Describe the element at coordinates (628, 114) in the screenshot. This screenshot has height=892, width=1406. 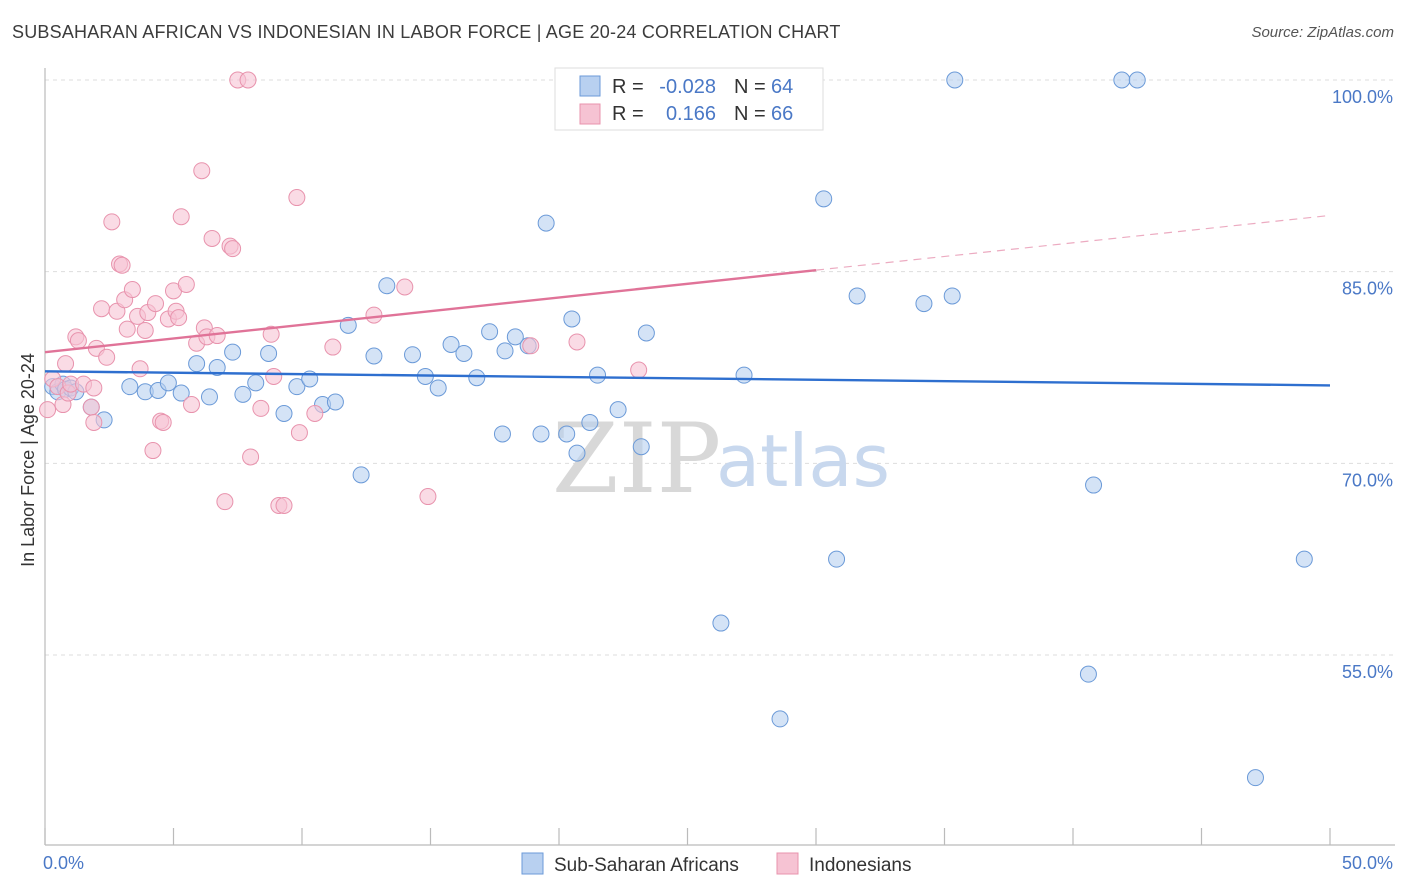
I see `legend-r-label-pink: R =` at that location.